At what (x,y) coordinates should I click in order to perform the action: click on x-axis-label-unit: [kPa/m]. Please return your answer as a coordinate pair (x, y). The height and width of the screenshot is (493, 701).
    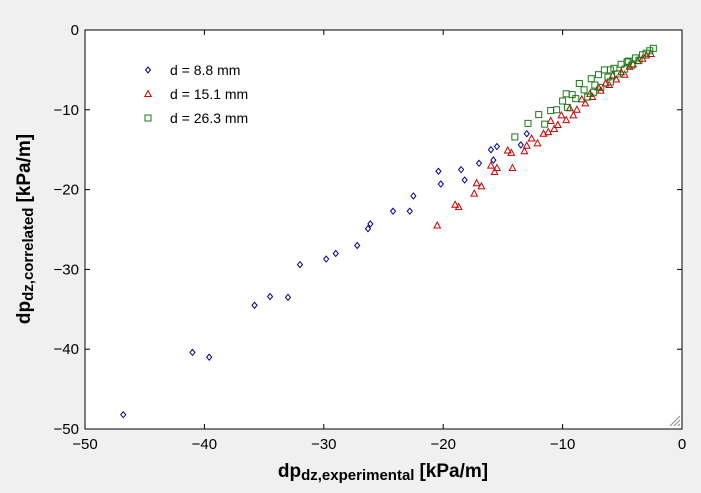
    Looking at the image, I should click on (453, 471).